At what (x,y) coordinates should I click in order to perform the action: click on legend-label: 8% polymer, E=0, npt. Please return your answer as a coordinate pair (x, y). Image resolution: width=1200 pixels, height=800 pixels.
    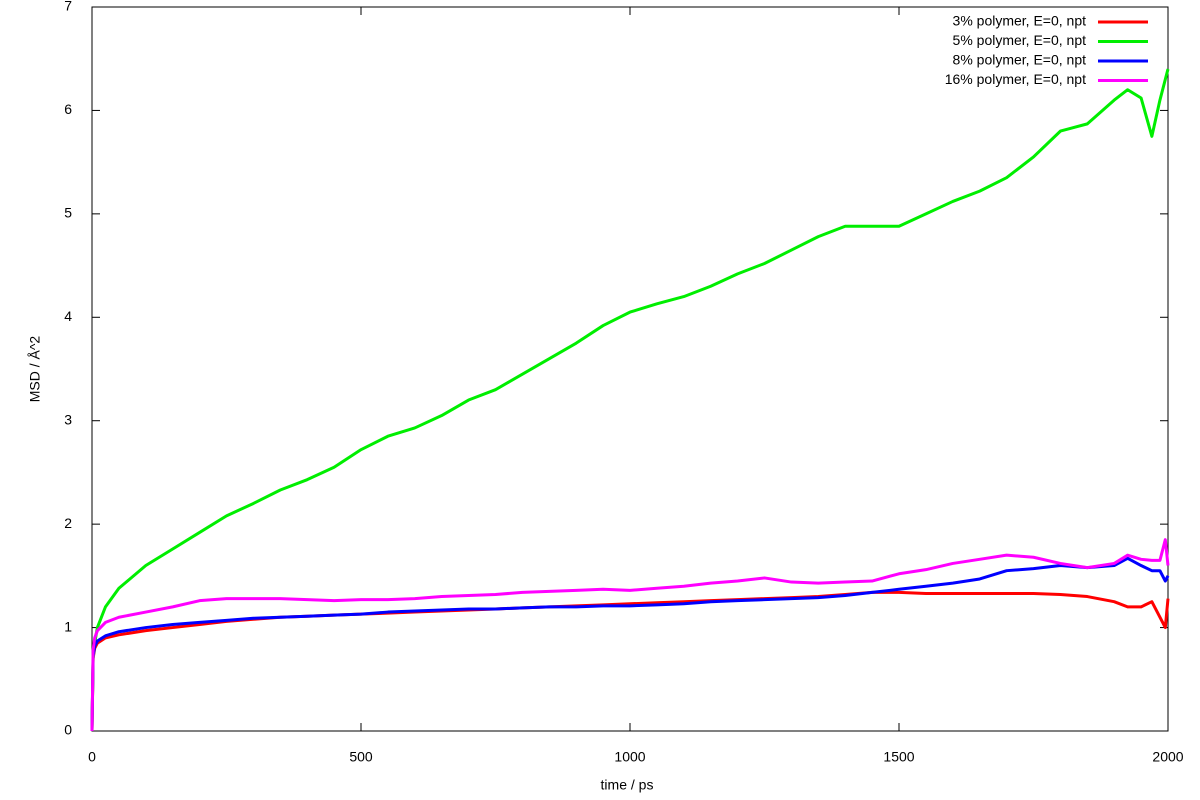
    Looking at the image, I should click on (1020, 60).